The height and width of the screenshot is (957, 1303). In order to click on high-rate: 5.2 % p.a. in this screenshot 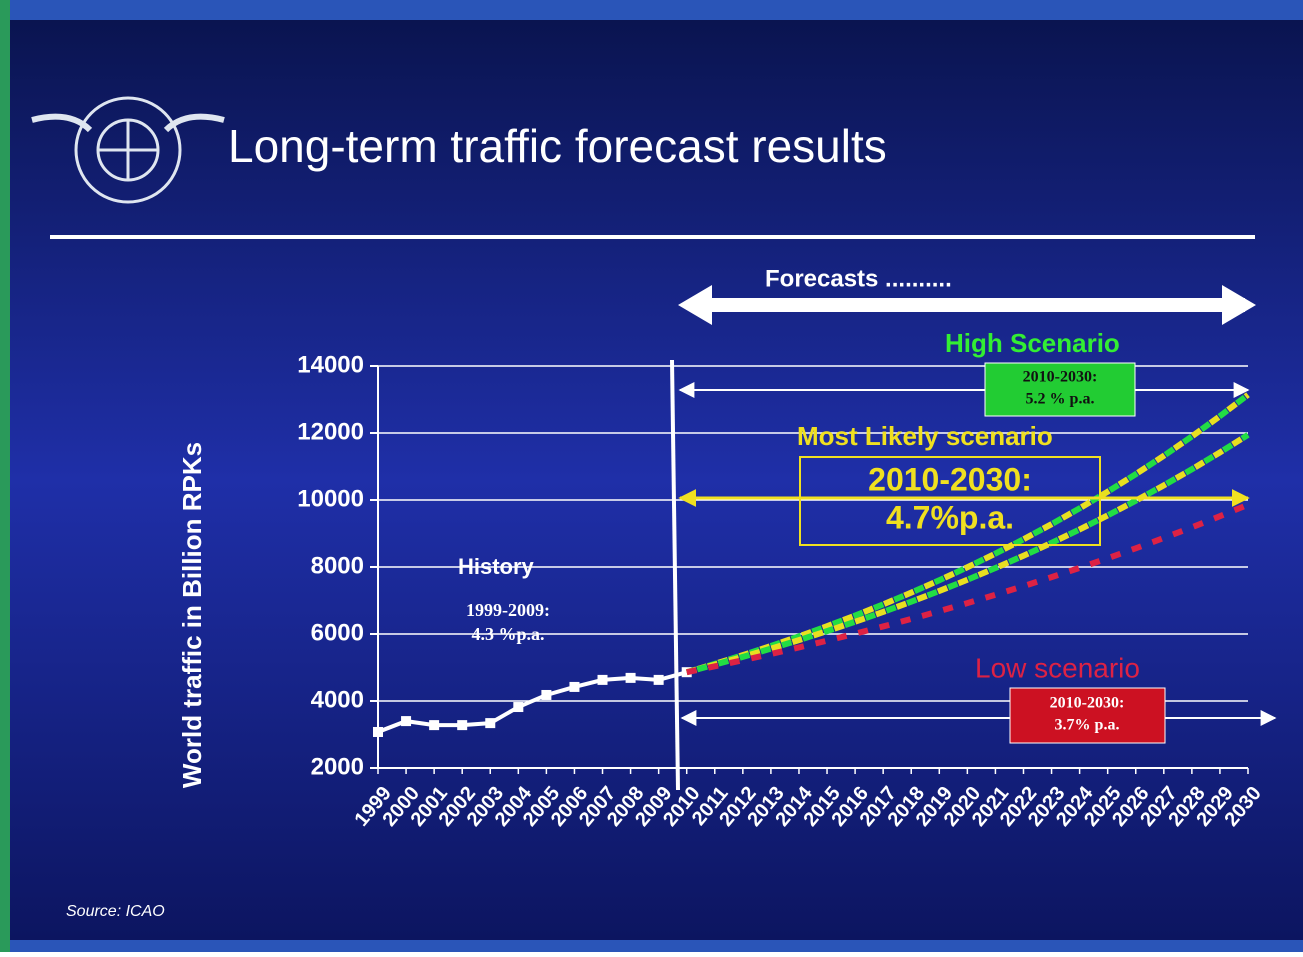, I will do `click(1060, 399)`.